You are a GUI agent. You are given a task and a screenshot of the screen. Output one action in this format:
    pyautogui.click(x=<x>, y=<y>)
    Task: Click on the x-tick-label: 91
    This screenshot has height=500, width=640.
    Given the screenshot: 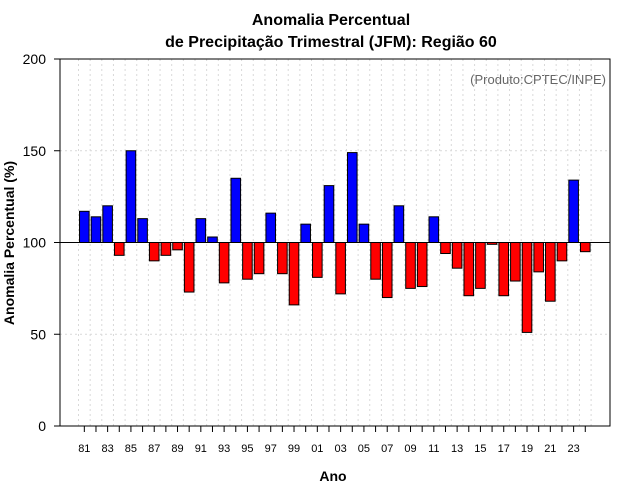 What is the action you would take?
    pyautogui.click(x=201, y=449)
    